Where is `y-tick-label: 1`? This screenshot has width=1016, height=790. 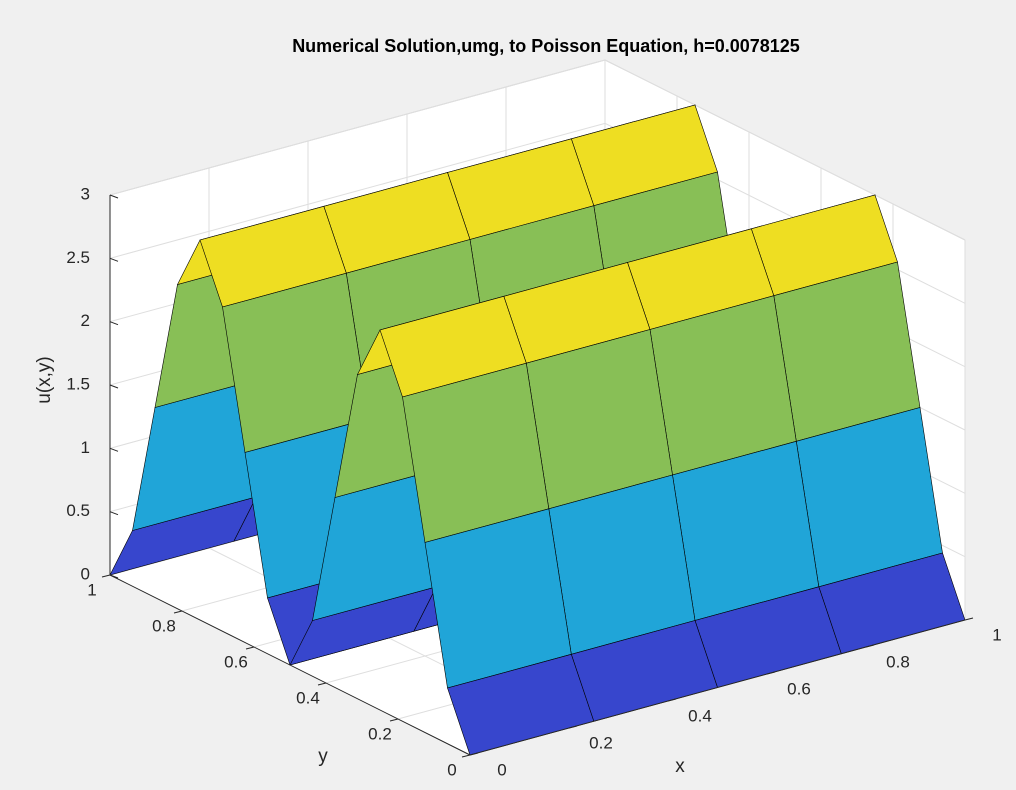 y-tick-label: 1 is located at coordinates (91, 589).